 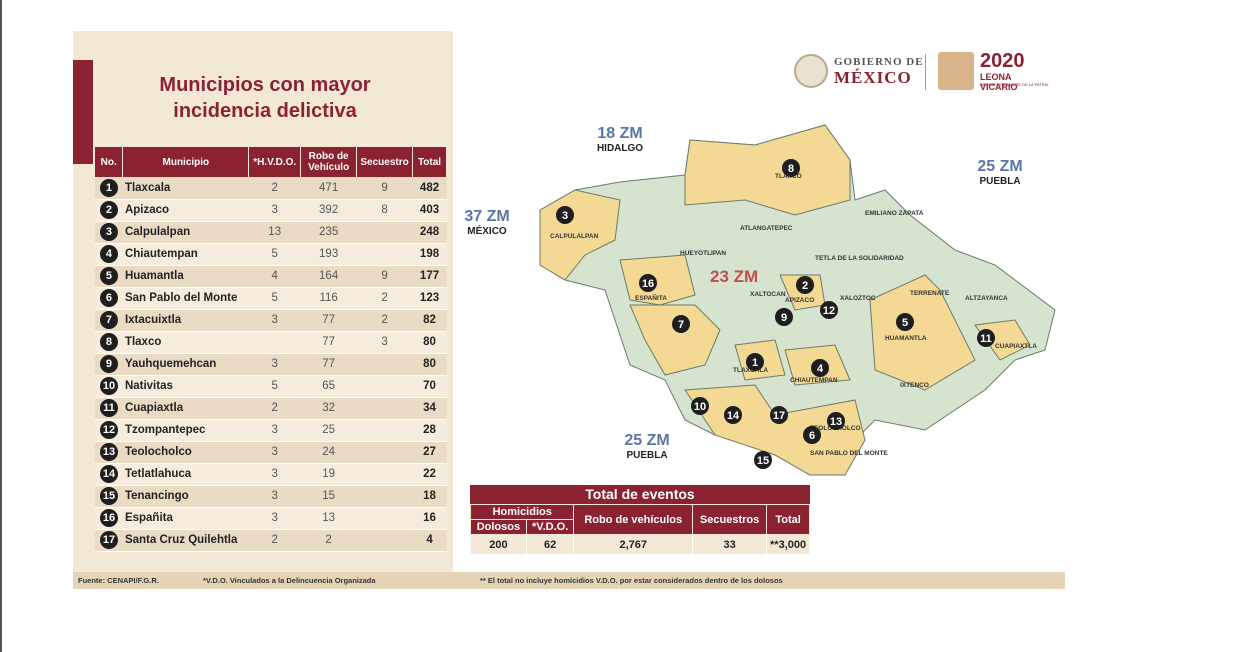 I want to click on row-municipio: Tzompantepec, so click(x=185, y=430).